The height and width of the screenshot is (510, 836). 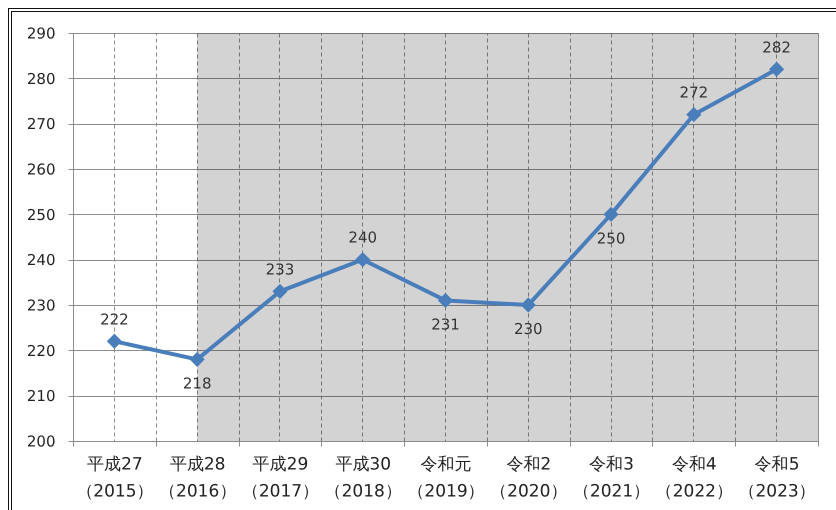 What do you see at coordinates (115, 478) in the screenshot?
I see `x-tick-label: 平成27（2015）` at bounding box center [115, 478].